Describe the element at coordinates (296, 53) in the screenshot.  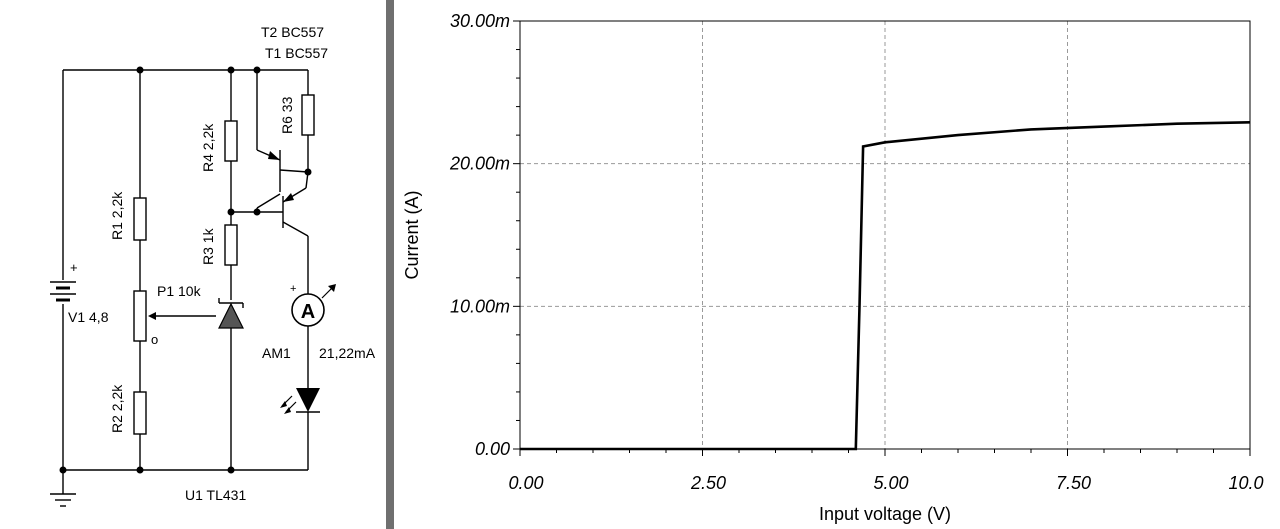
I see `label-t1: T1 BC557` at that location.